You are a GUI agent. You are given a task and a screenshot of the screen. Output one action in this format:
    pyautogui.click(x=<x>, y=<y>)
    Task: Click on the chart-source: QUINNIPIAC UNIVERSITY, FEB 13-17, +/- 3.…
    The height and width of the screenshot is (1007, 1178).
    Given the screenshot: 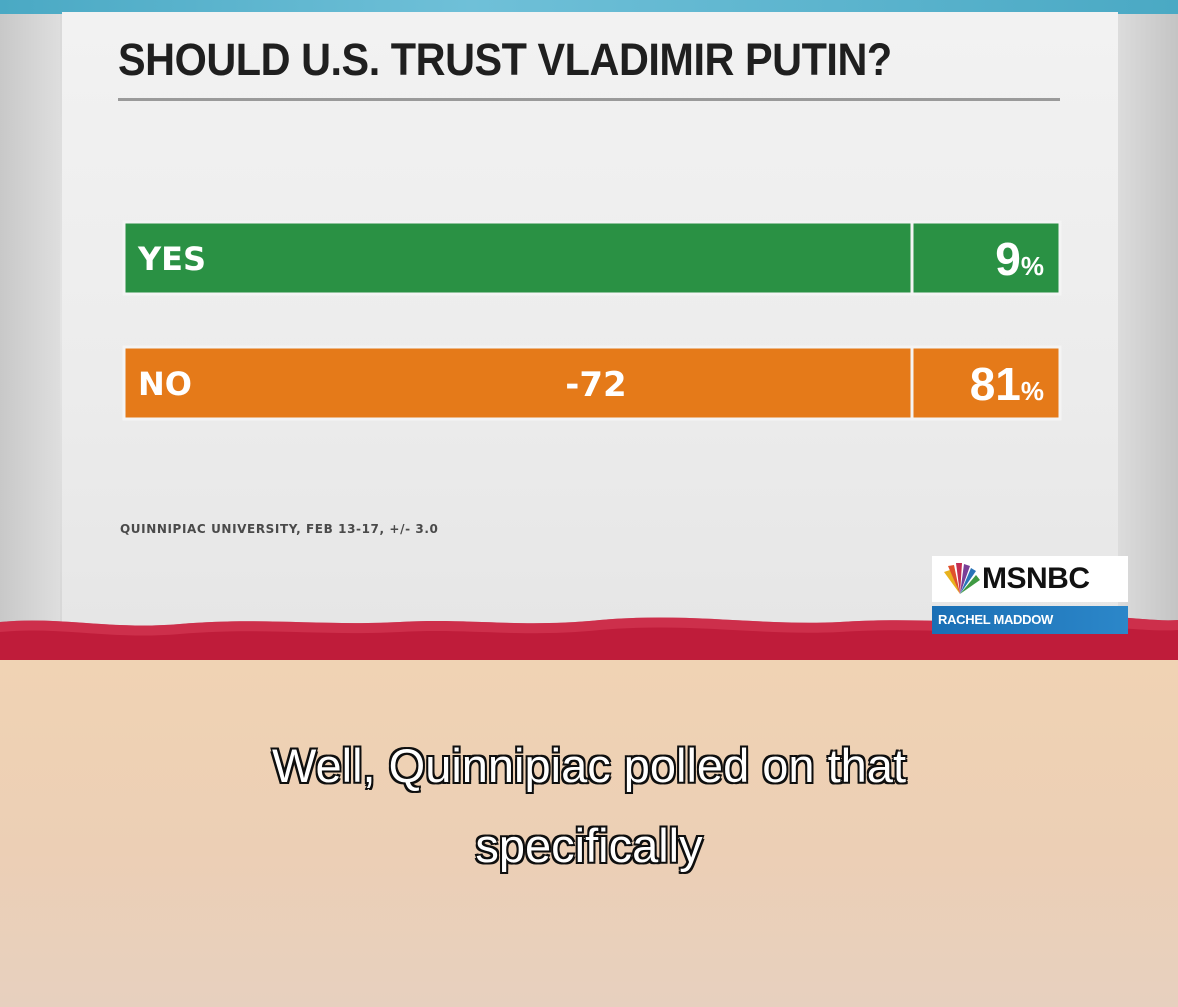 What is the action you would take?
    pyautogui.click(x=279, y=529)
    